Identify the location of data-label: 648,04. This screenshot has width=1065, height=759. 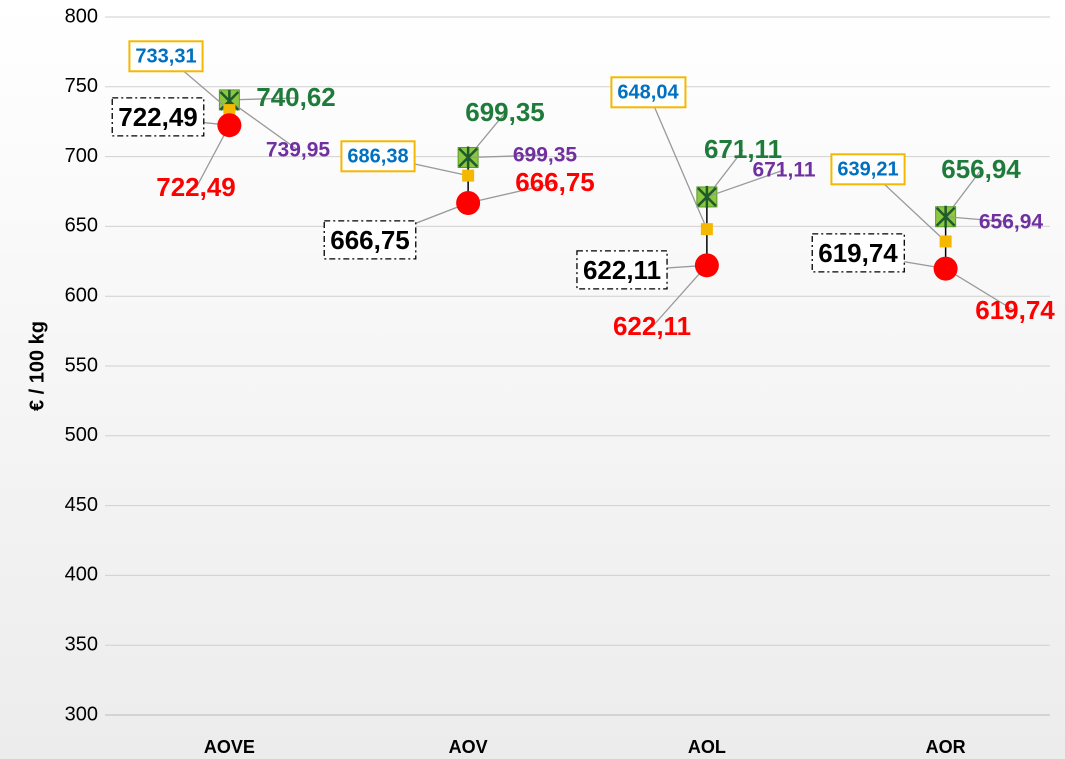
(648, 92).